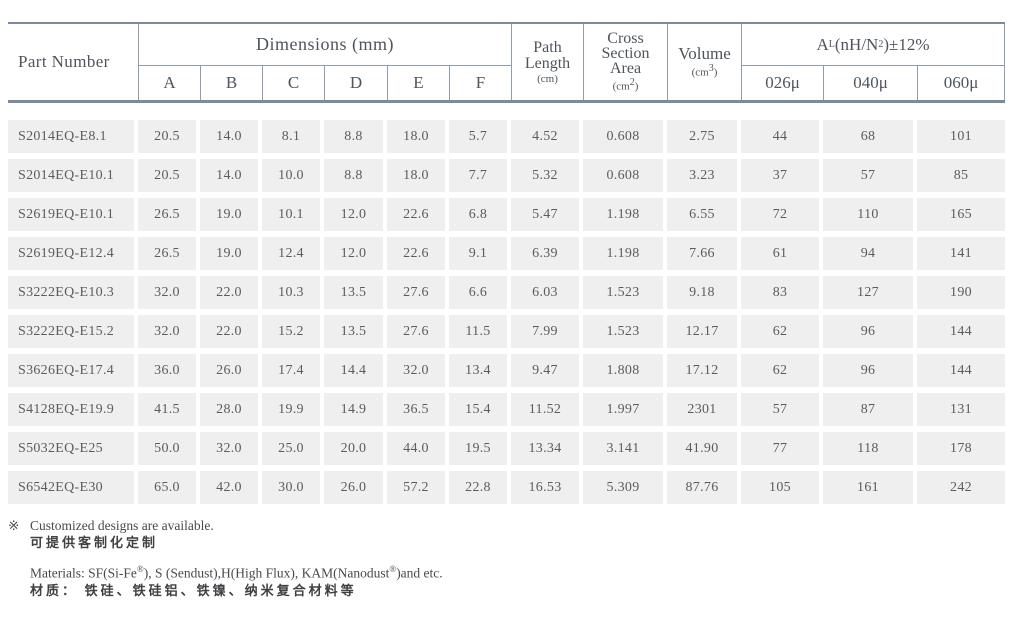 This screenshot has height=628, width=1035. Describe the element at coordinates (625, 85) in the screenshot. I see `header-cross-unit: (cm2)` at that location.